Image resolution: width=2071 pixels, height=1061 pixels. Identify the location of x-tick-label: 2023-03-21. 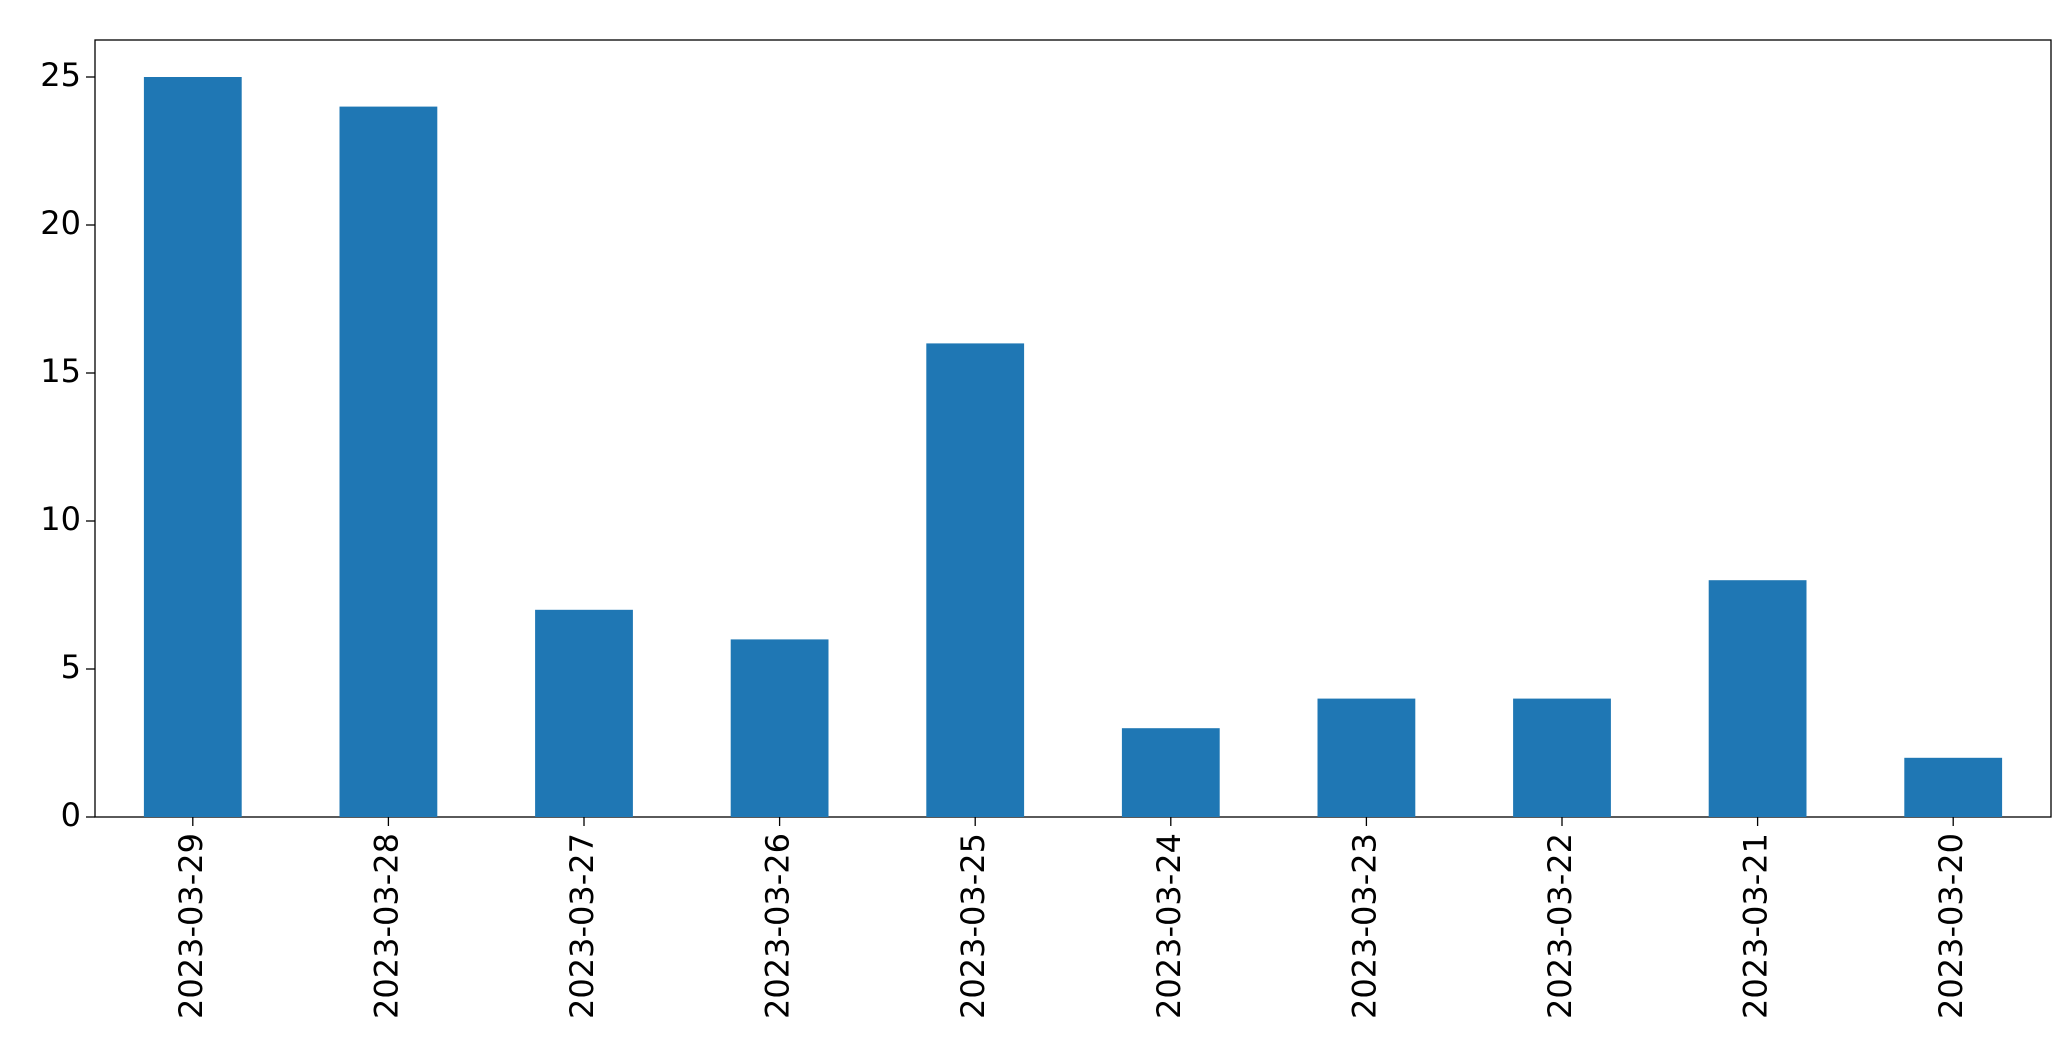
(1756, 926).